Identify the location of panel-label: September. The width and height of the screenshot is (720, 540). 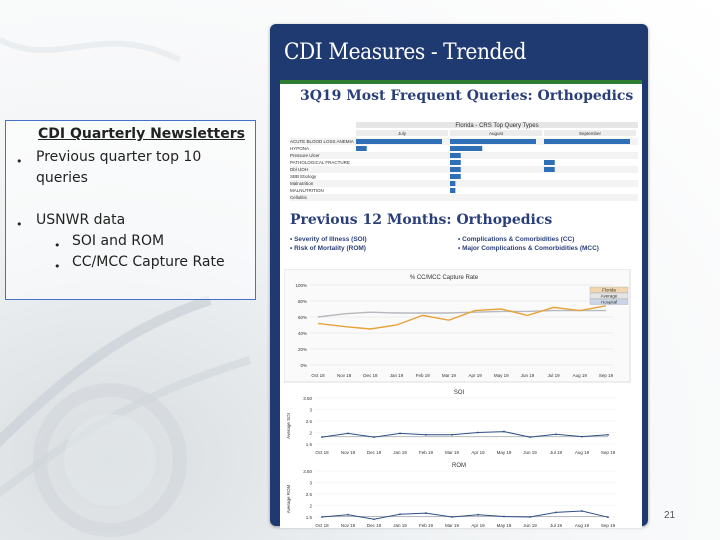
(590, 133).